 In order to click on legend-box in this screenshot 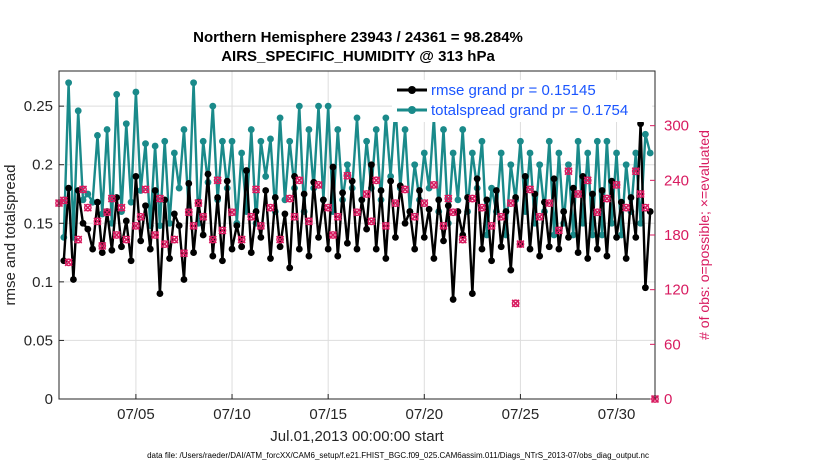, I will do `click(522, 101)`.